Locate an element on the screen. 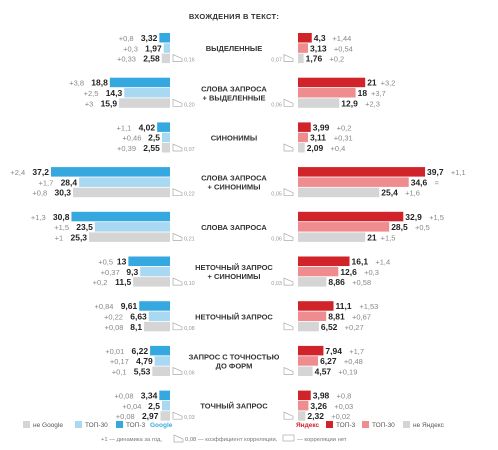  chart-title: ВХОЖДЕНИЯ В ТЕКСТ: is located at coordinates (234, 16).